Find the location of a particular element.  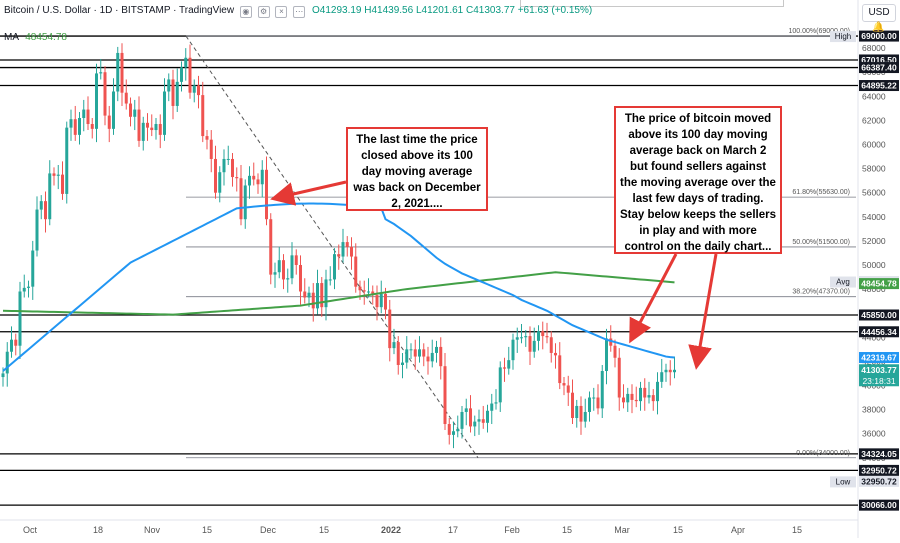

settings-icon: ⚙ is located at coordinates (263, 12).